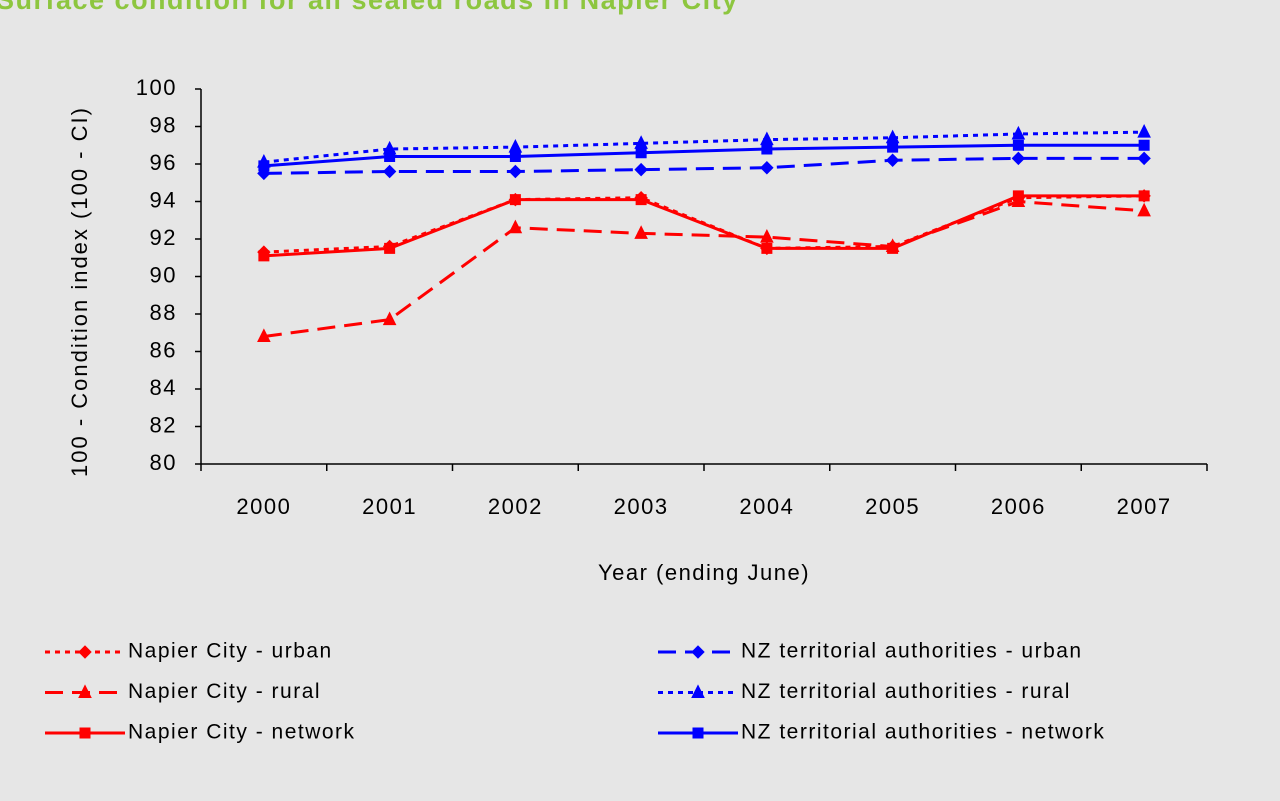 The image size is (1280, 801). Describe the element at coordinates (242, 732) in the screenshot. I see `legend-label: Napier City - network` at that location.